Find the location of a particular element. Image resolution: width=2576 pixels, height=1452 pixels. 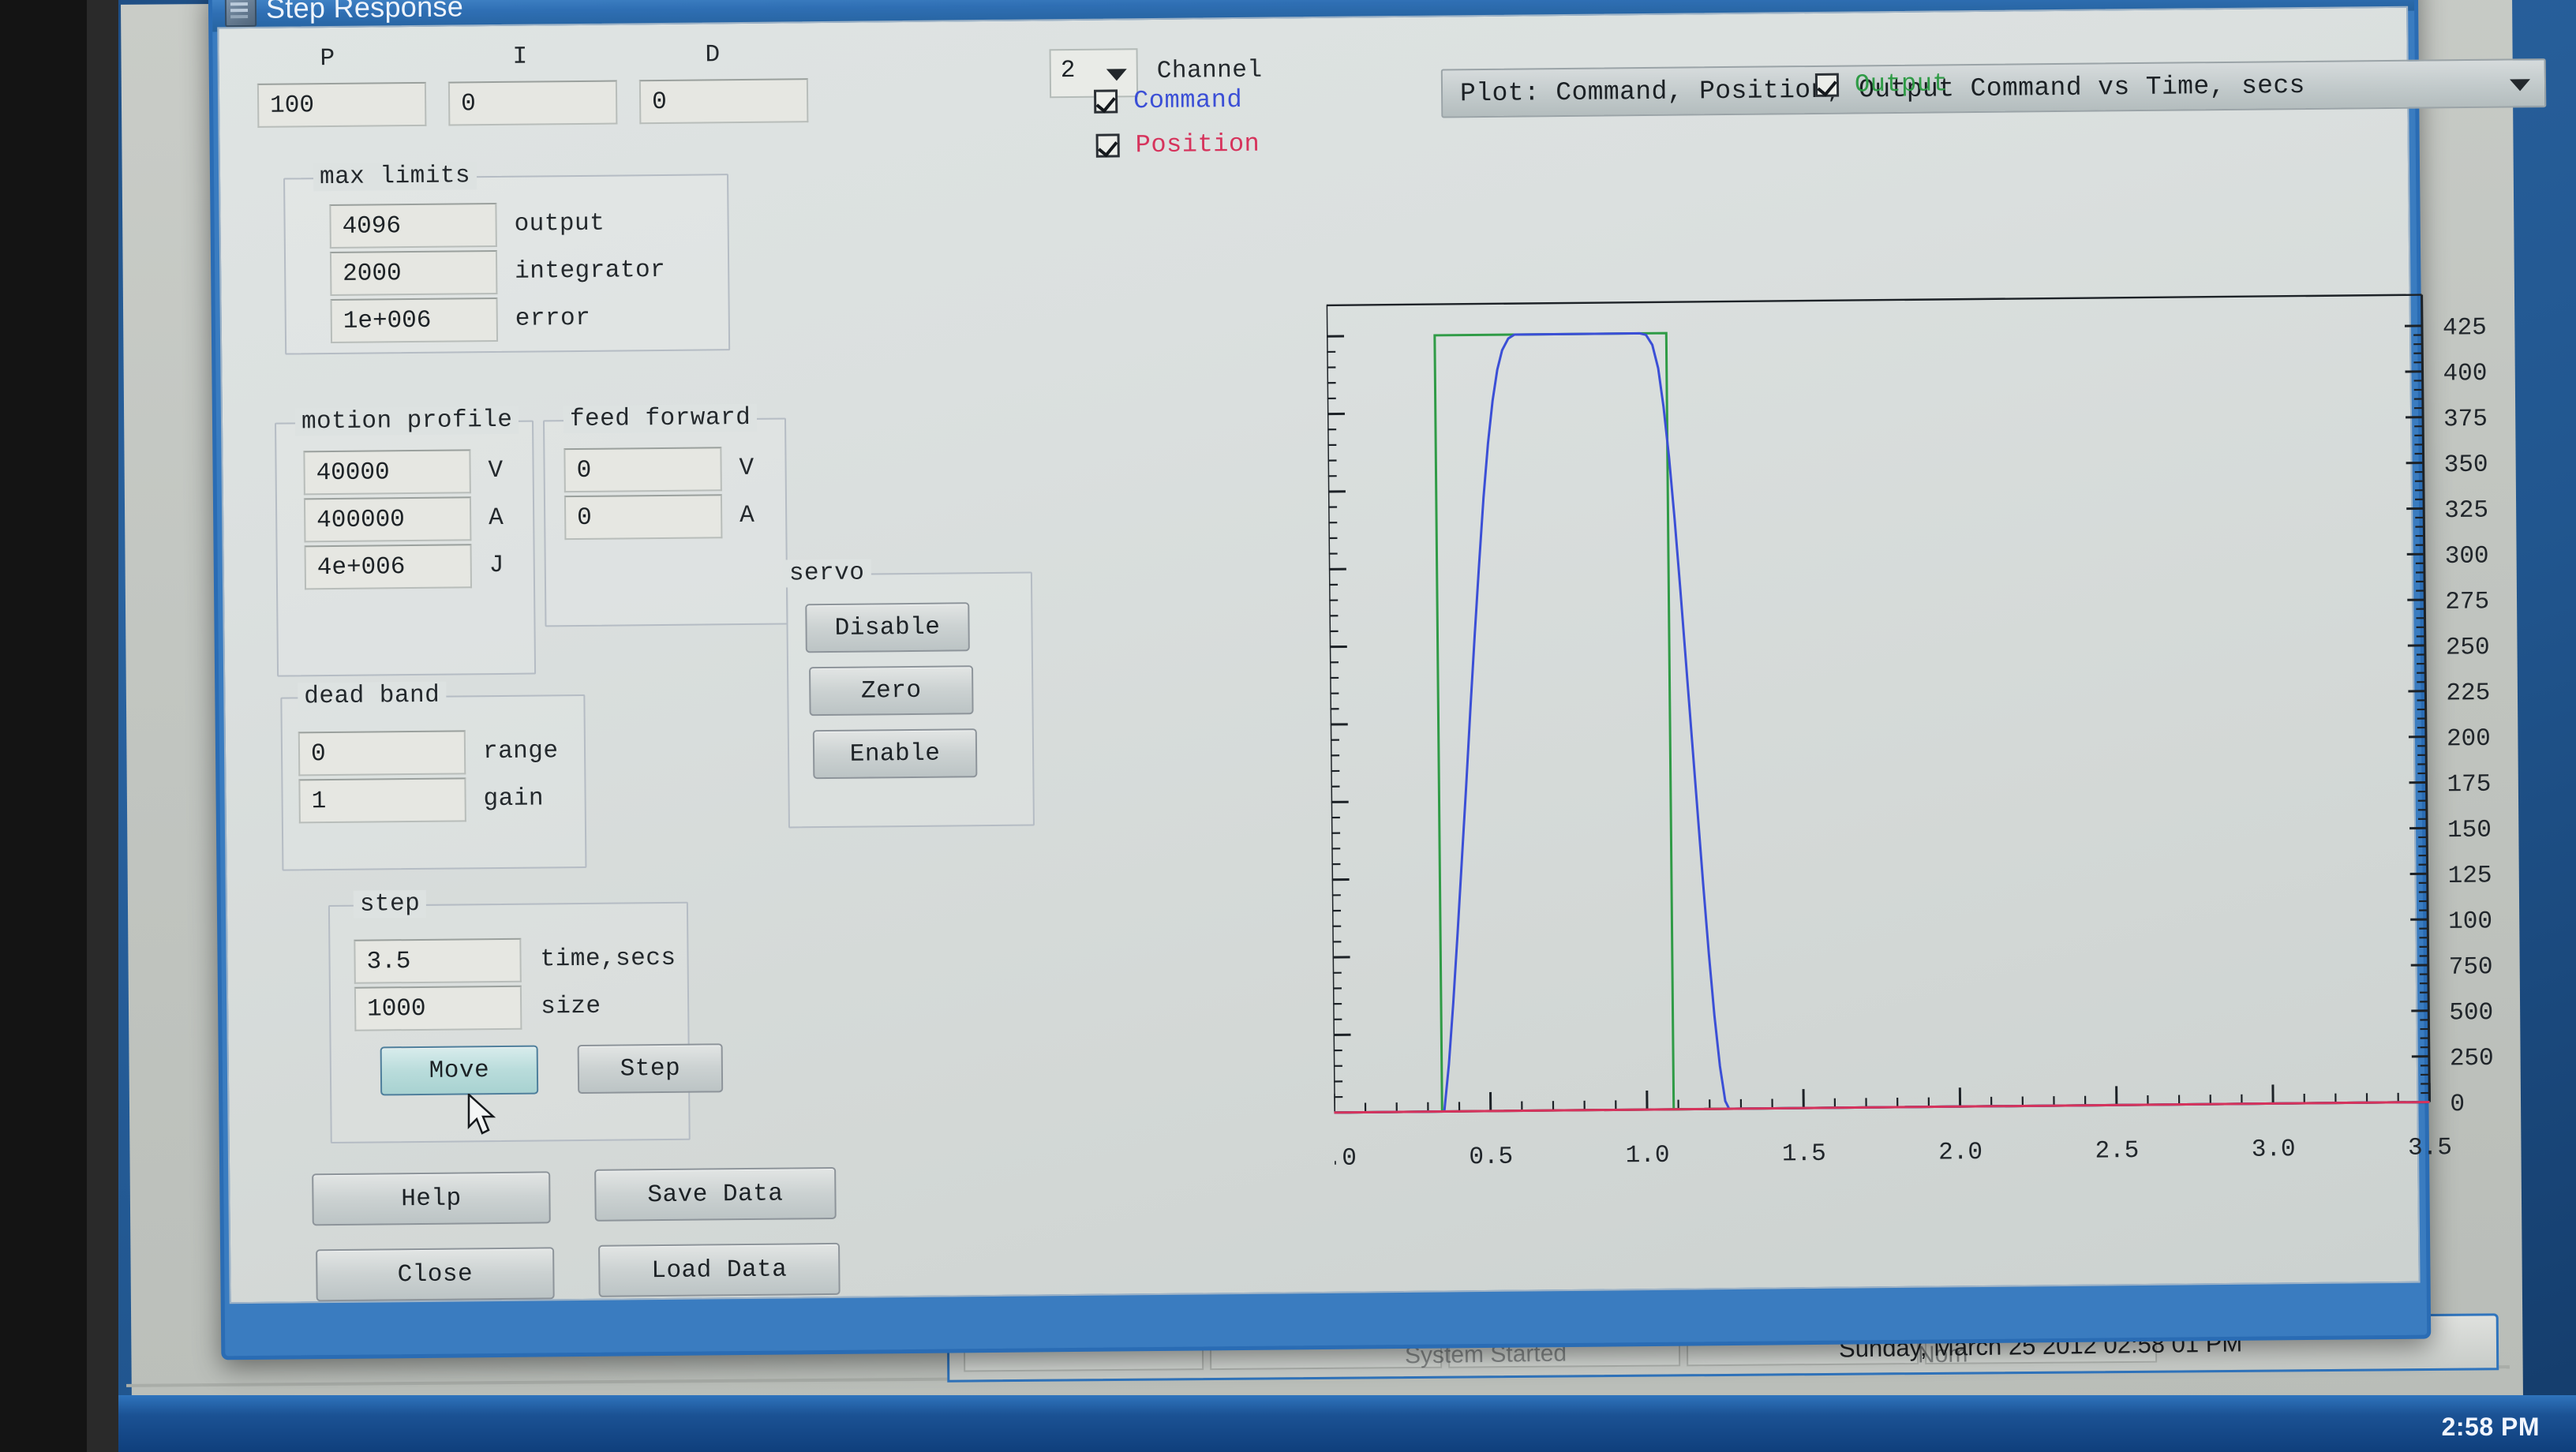

dead-band-gain-input: 1 is located at coordinates (382, 800).